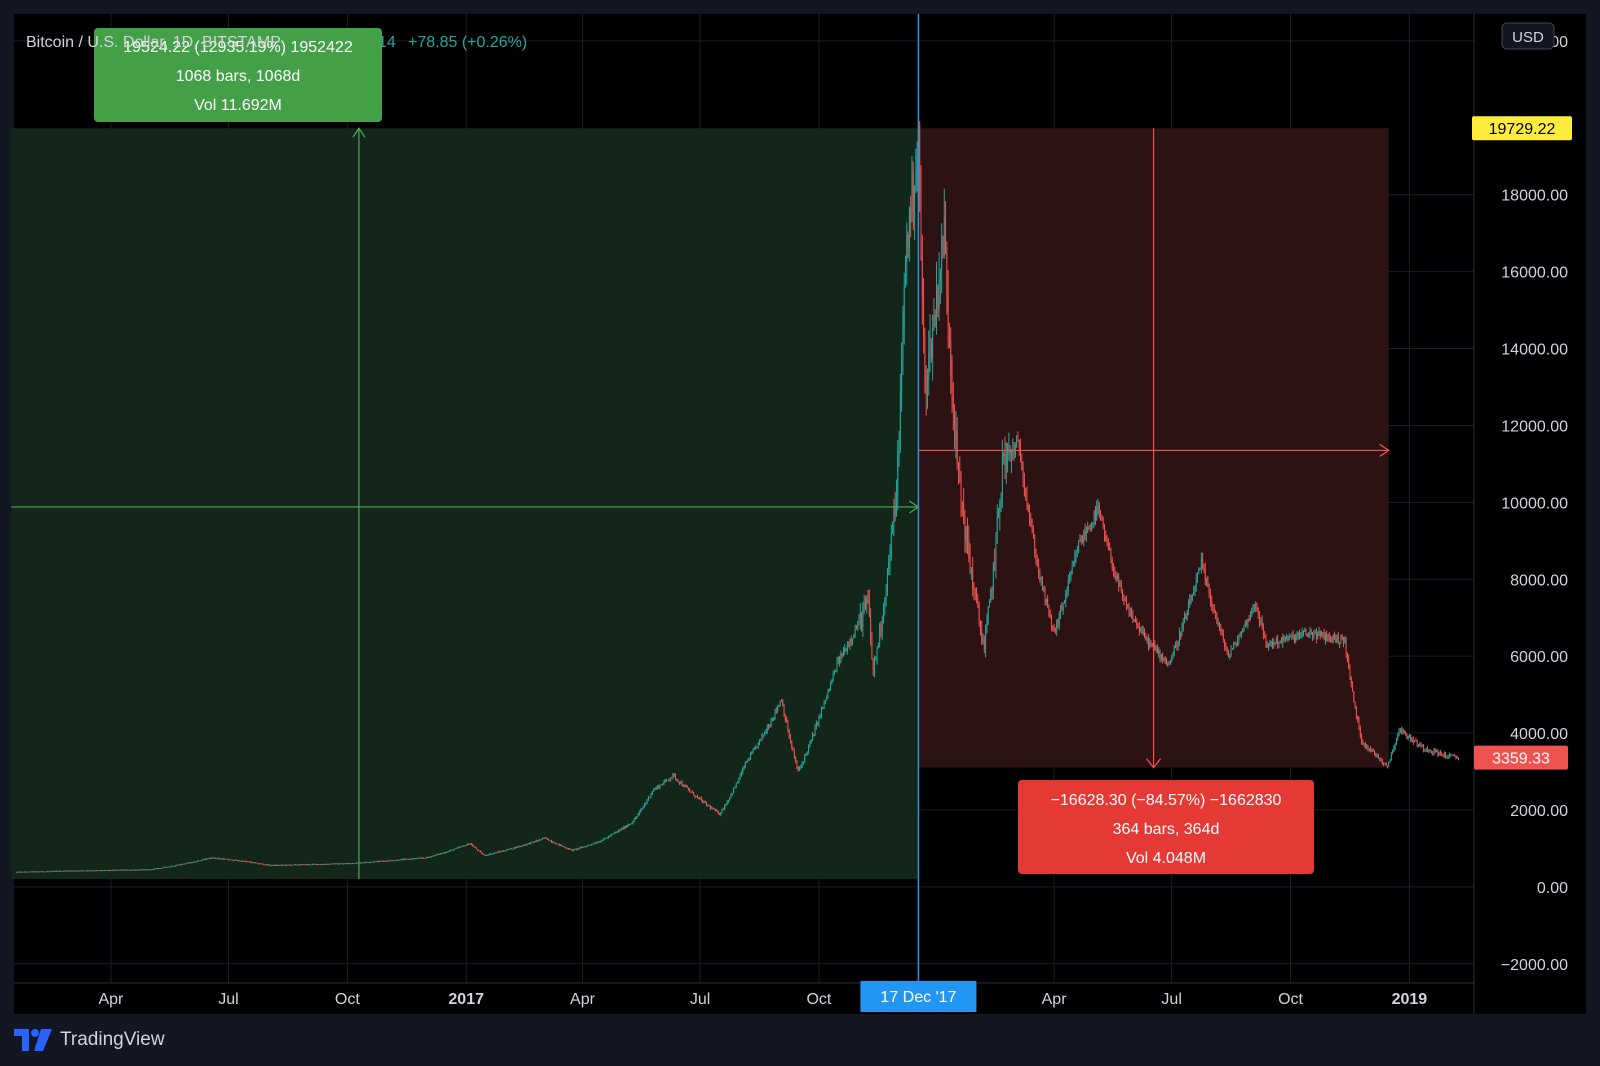 This screenshot has height=1066, width=1600. What do you see at coordinates (1534, 965) in the screenshot?
I see `price-tick-label: −2000.00` at bounding box center [1534, 965].